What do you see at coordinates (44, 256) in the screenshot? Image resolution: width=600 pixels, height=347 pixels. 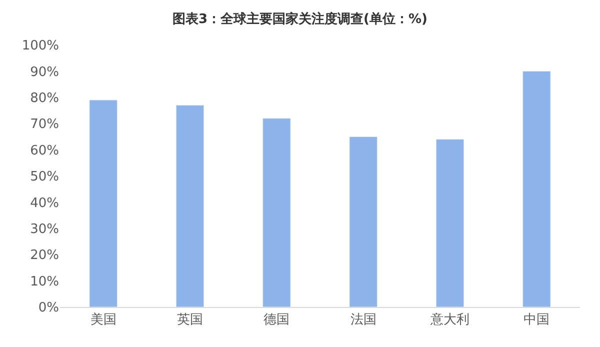 I see `y-tick-label: 20%` at bounding box center [44, 256].